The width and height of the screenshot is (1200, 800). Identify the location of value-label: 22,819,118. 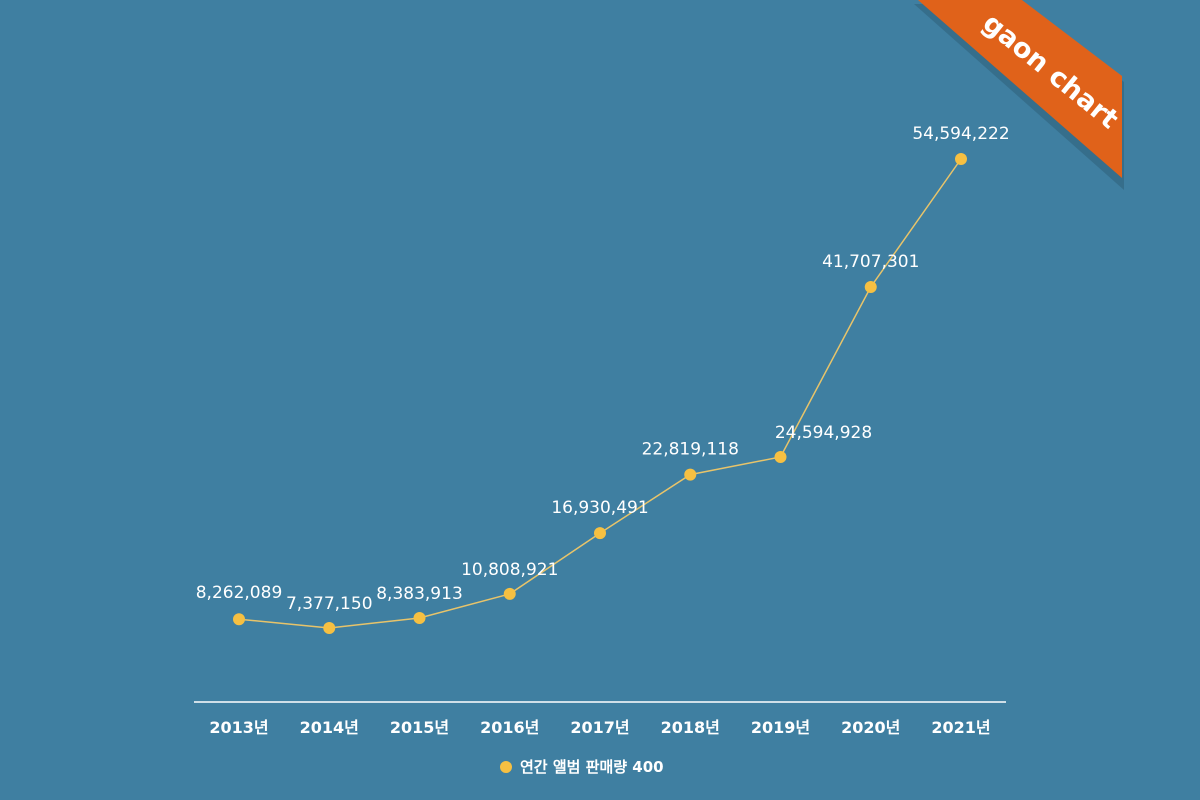
(690, 450).